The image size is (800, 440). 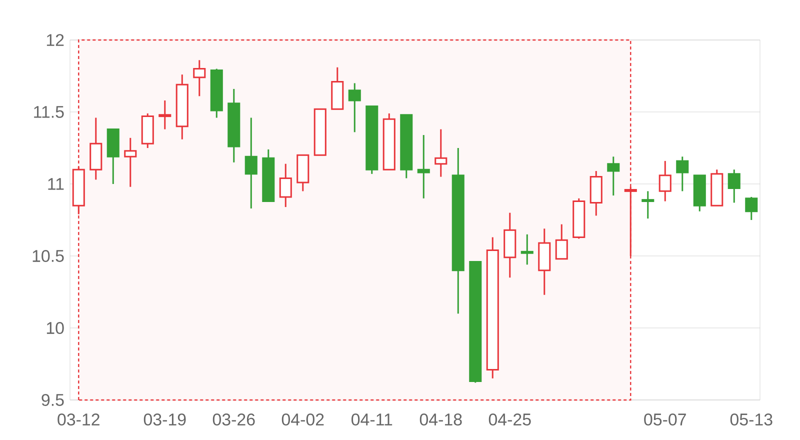 What do you see at coordinates (751, 420) in the screenshot?
I see `x-tick-label: 05-13` at bounding box center [751, 420].